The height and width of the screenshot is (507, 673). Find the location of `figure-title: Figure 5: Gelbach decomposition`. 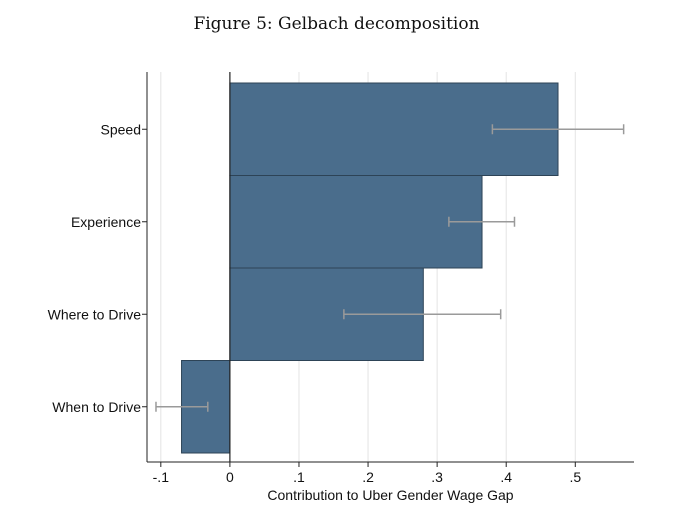

figure-title: Figure 5: Gelbach decomposition is located at coordinates (336, 24).